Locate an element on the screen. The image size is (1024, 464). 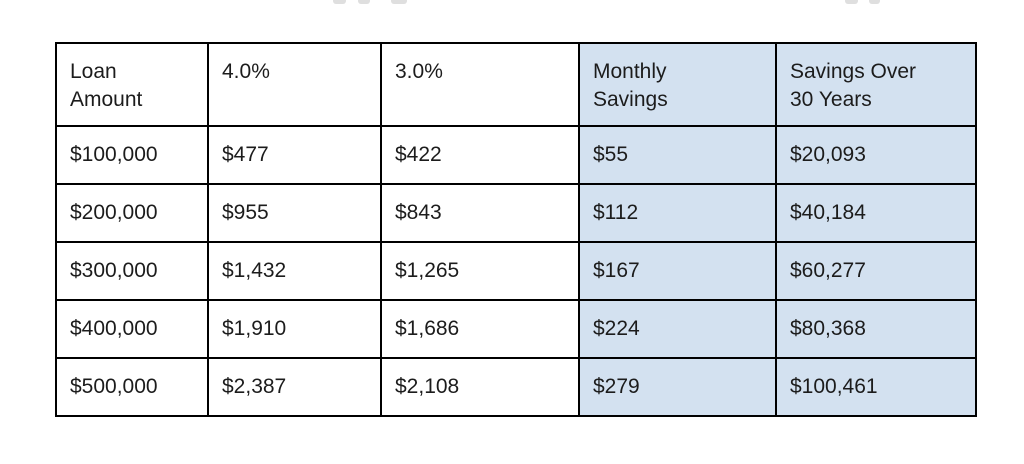
cell-payment-4-percent: $2,387 is located at coordinates (294, 387).